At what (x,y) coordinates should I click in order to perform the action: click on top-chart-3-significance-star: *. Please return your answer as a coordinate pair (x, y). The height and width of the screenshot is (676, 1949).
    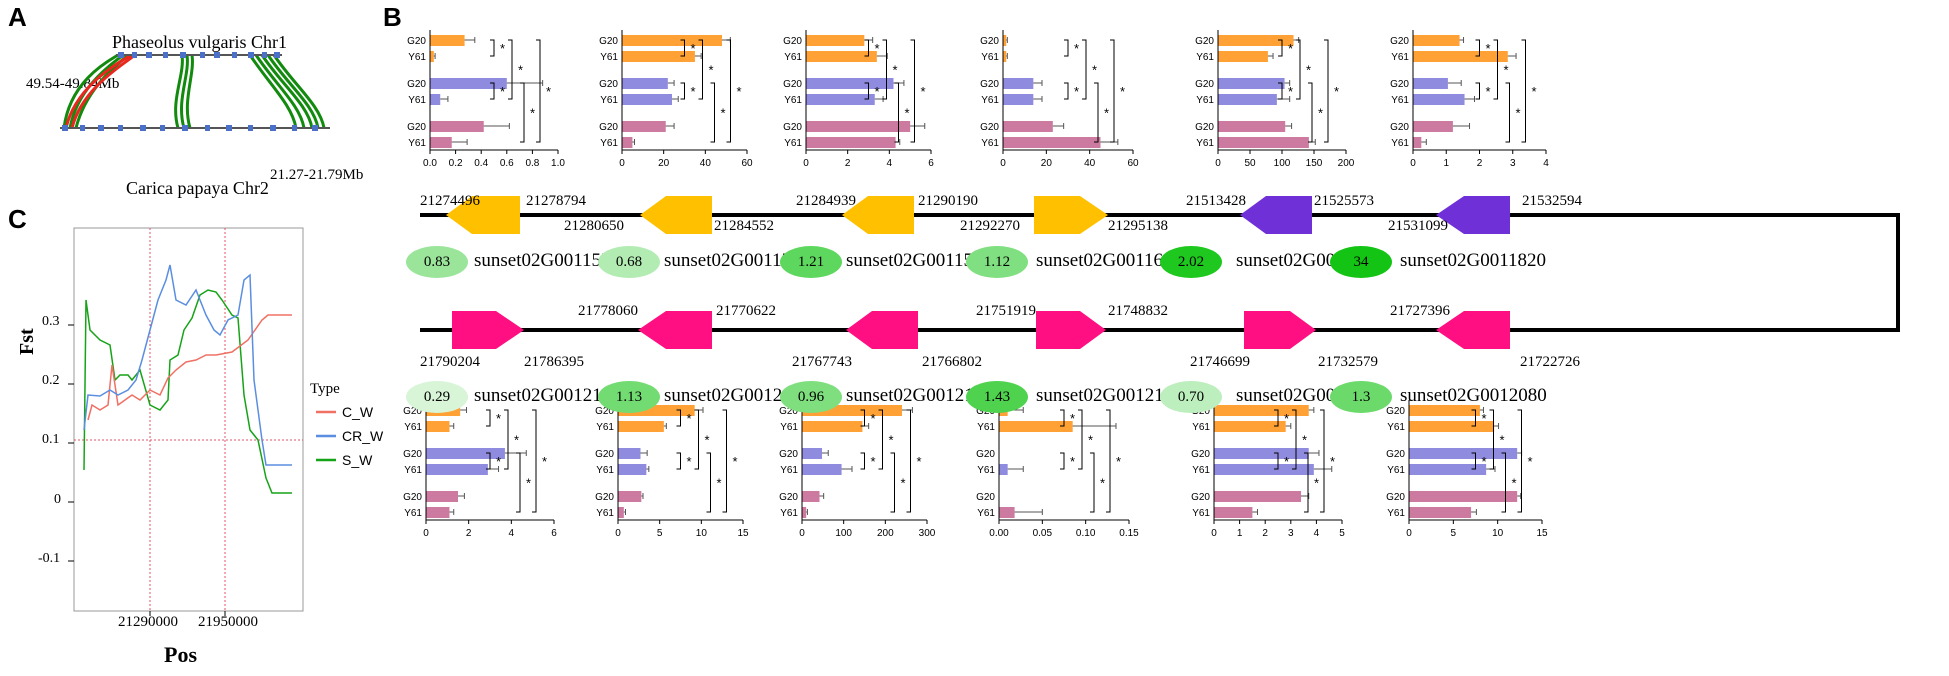
    Looking at the image, I should click on (877, 91).